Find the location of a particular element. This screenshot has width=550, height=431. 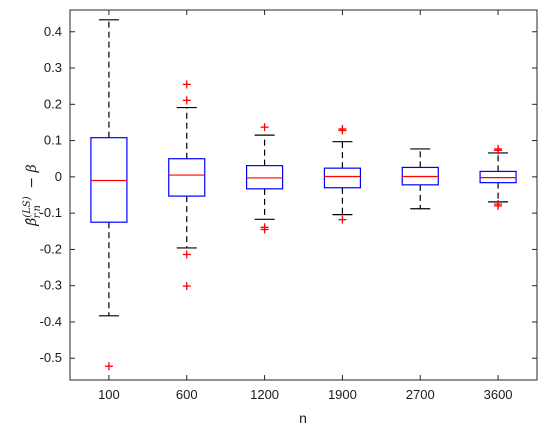

y-tick-label: -0.4 is located at coordinates (51, 321).